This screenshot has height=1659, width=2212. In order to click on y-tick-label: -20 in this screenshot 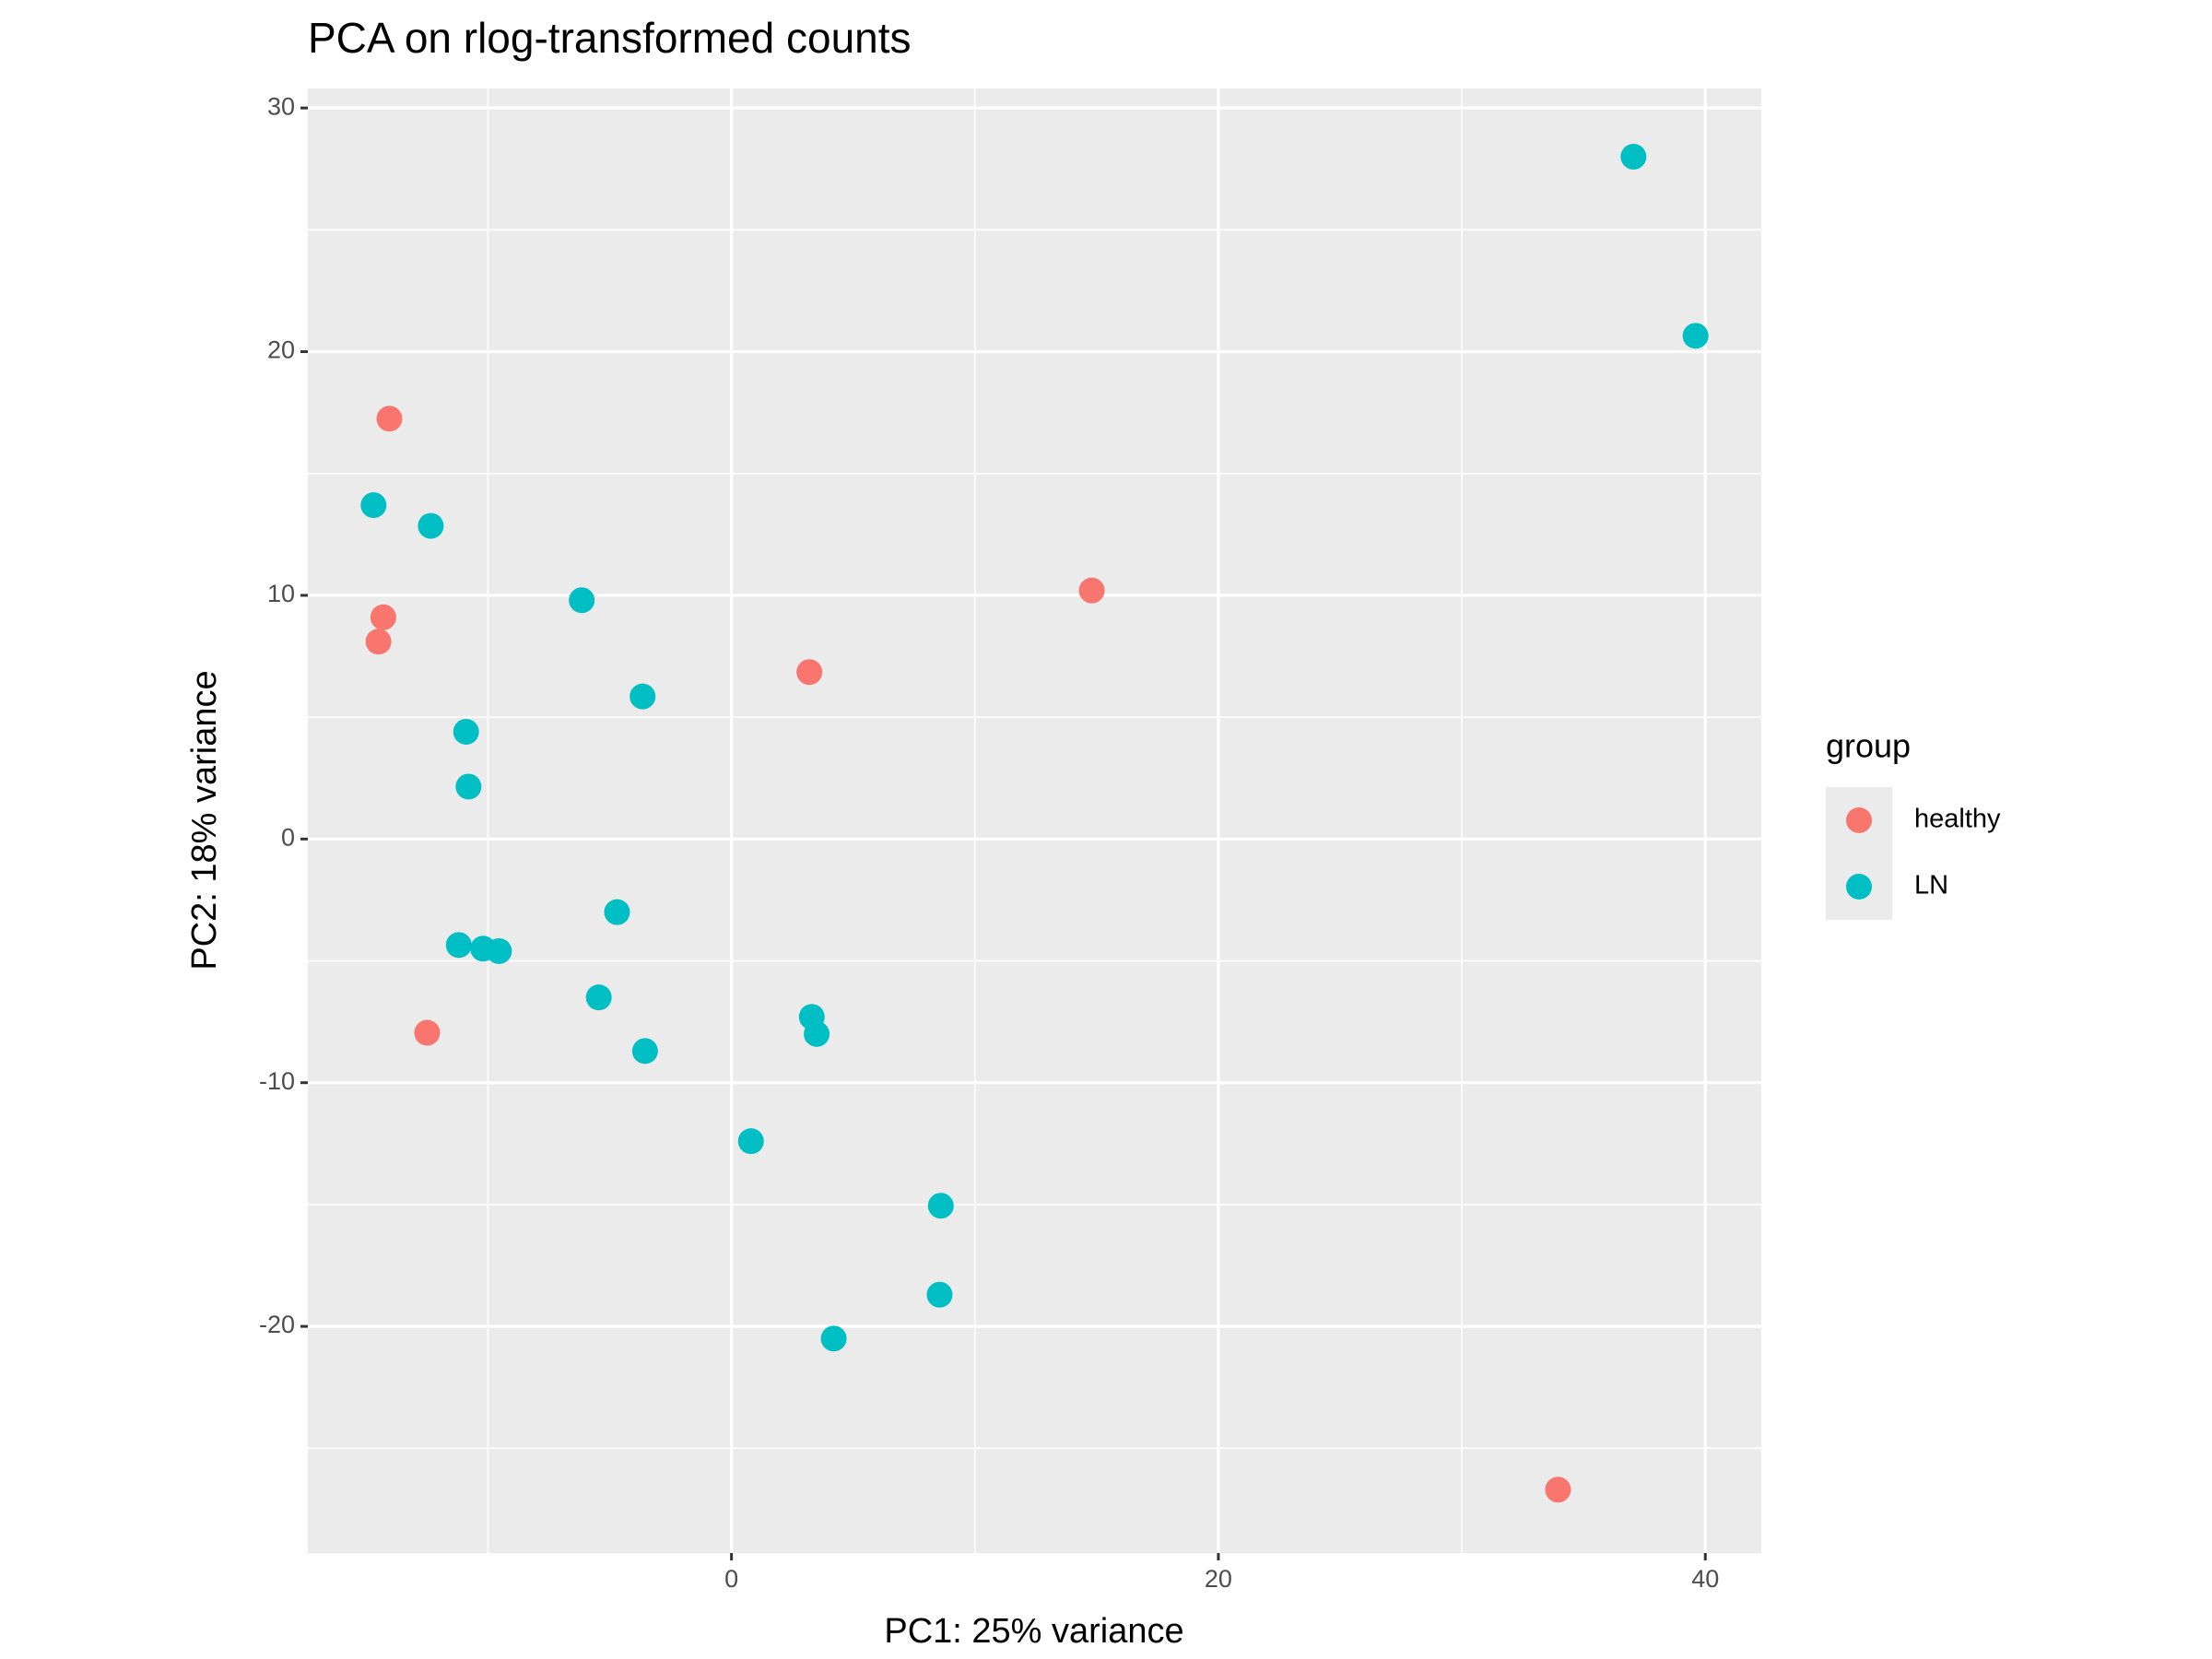, I will do `click(277, 1324)`.